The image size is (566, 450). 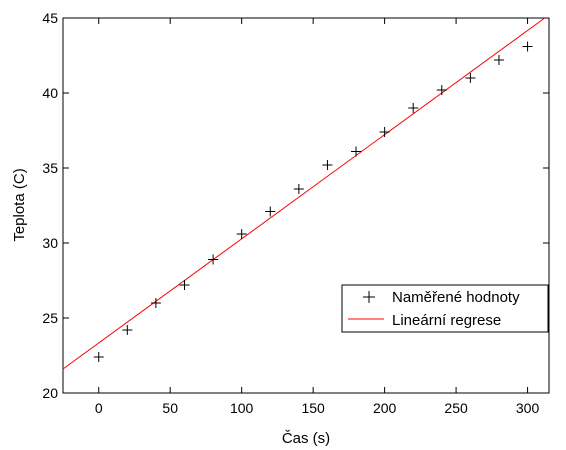 What do you see at coordinates (306, 438) in the screenshot?
I see `x-axis-label: Čas (s)` at bounding box center [306, 438].